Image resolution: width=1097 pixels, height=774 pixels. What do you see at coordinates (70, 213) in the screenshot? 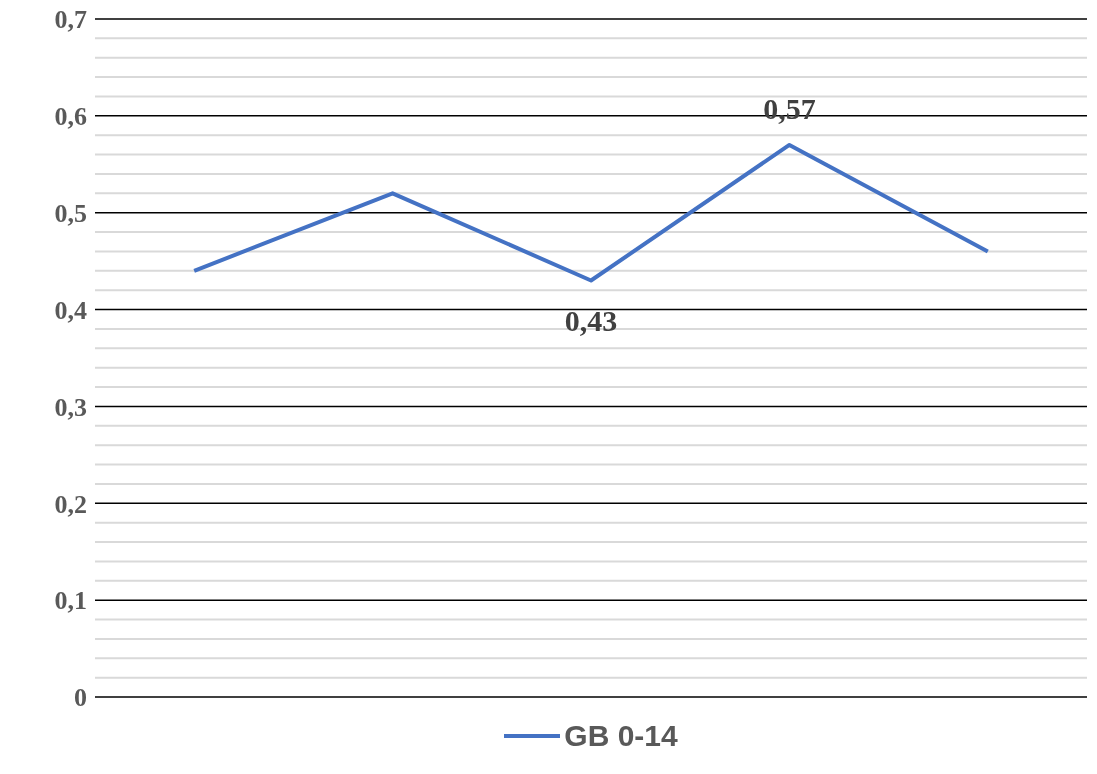
I see `y-tick-label: 0,5` at bounding box center [70, 213].